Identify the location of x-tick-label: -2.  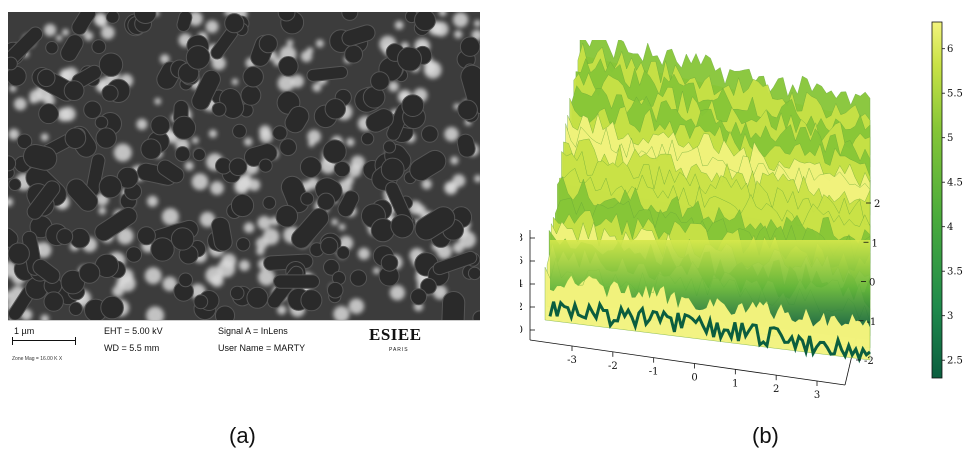
(613, 366).